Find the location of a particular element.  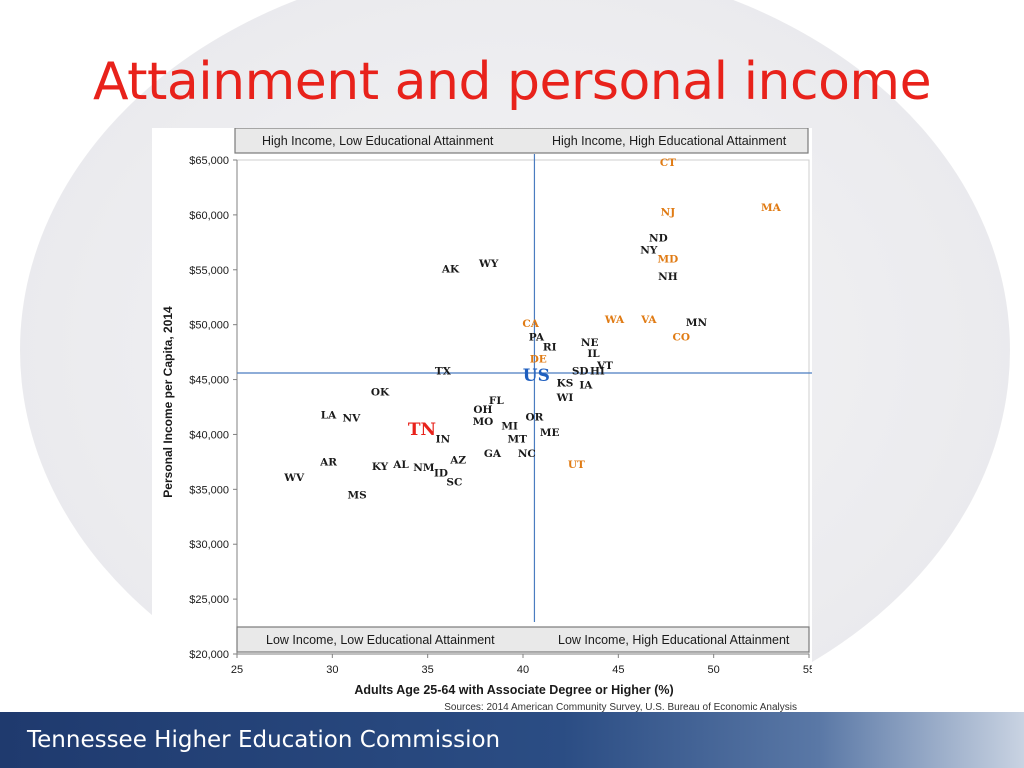

state-point-tx: TX is located at coordinates (443, 371).